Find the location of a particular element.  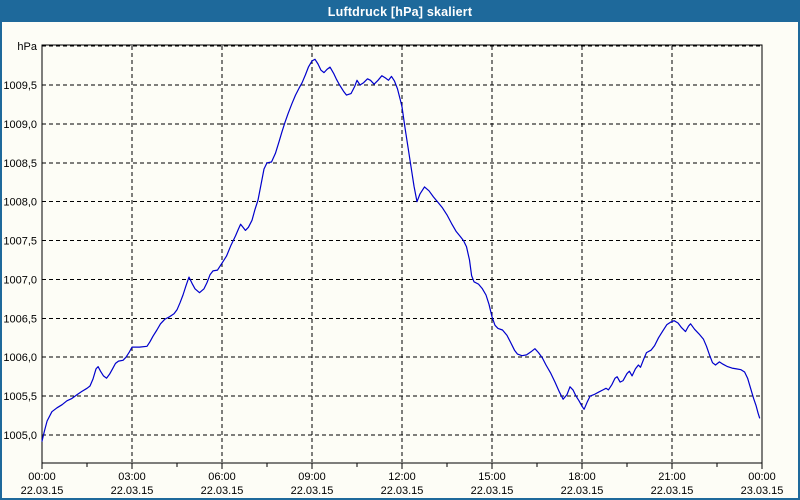

y-tick-label: 1005,5 is located at coordinates (20, 397).